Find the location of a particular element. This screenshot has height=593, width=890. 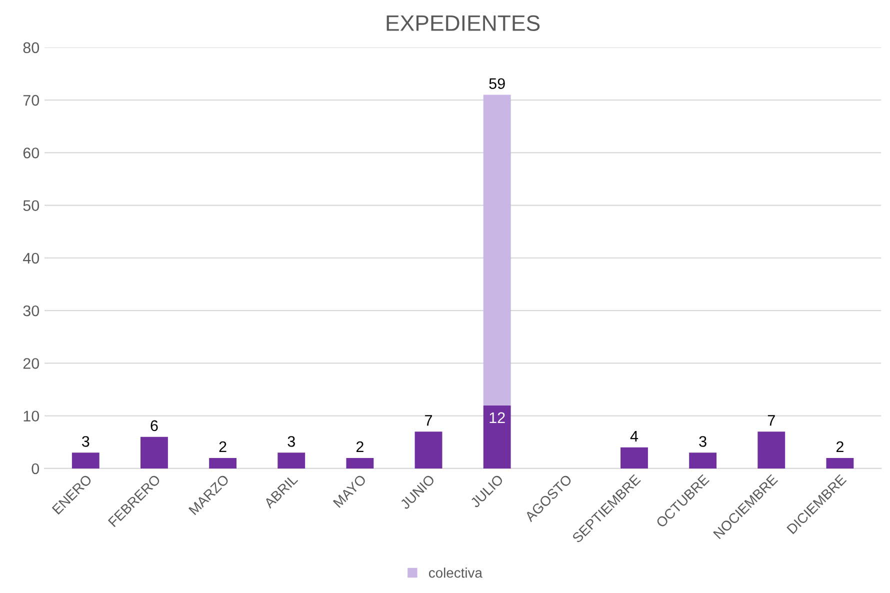

y-tick-label: 0 is located at coordinates (36, 468).